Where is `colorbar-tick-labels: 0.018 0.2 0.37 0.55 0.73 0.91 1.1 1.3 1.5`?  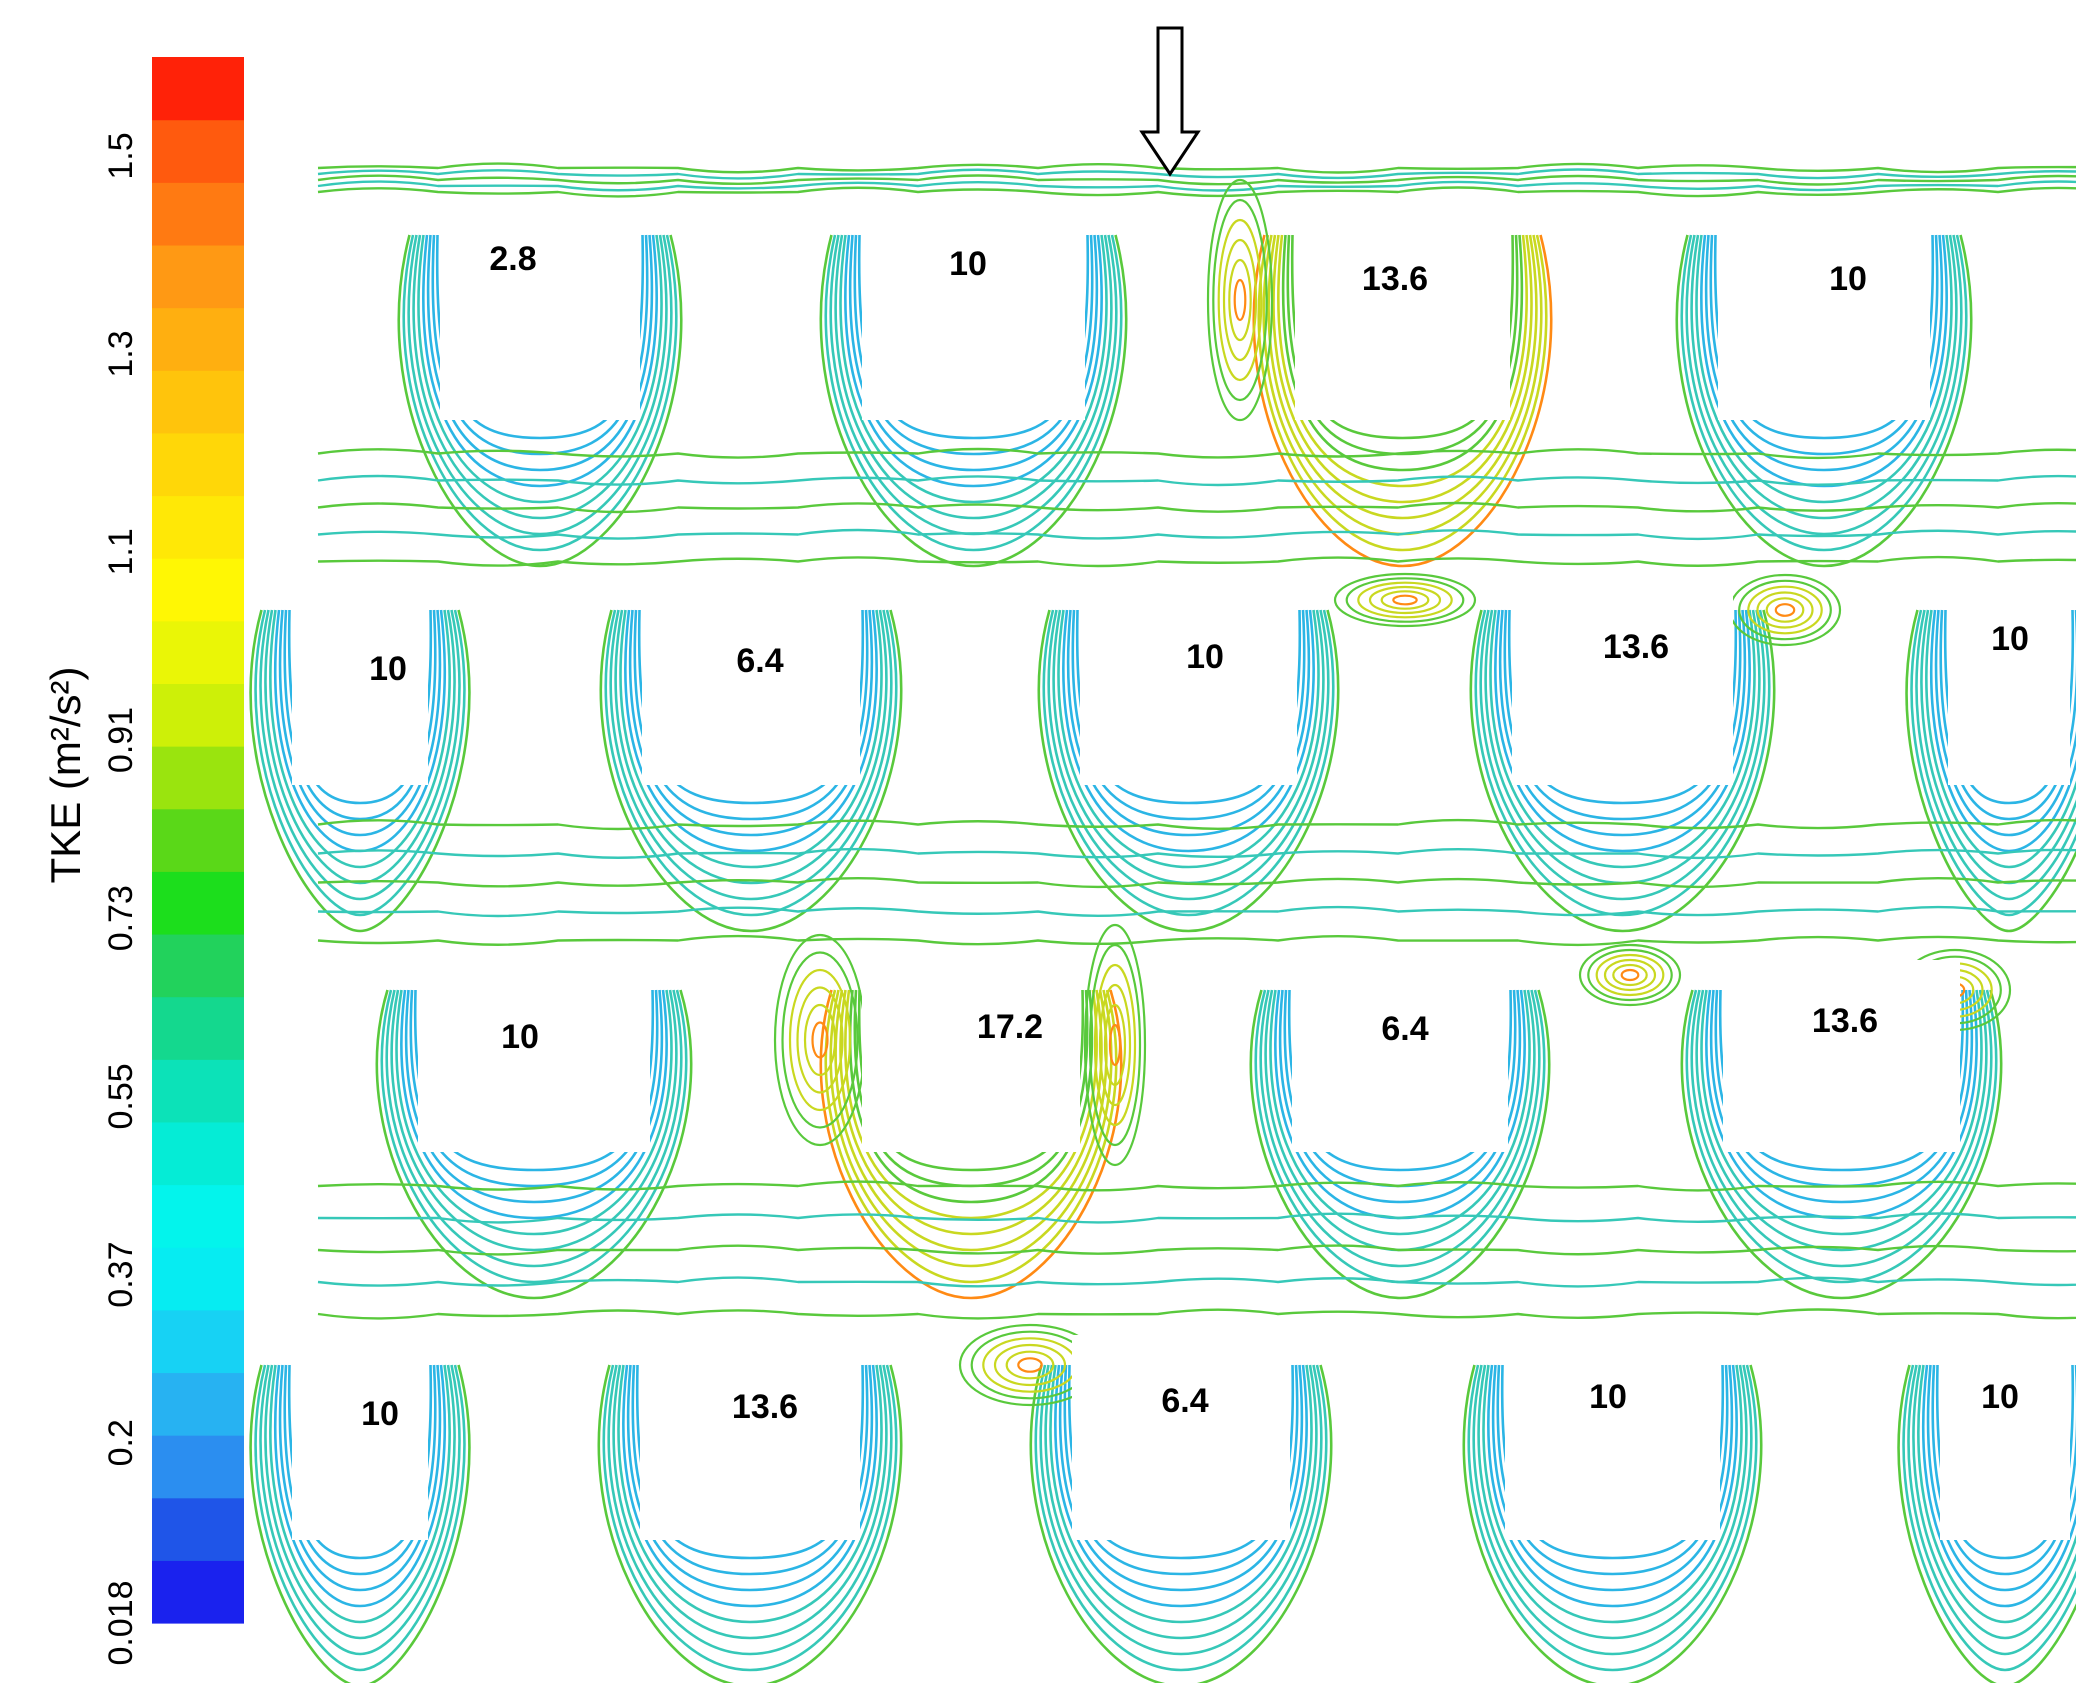 colorbar-tick-labels: 0.018 0.2 0.37 0.55 0.73 0.91 1.1 1.3 1.5 is located at coordinates (121, 898).